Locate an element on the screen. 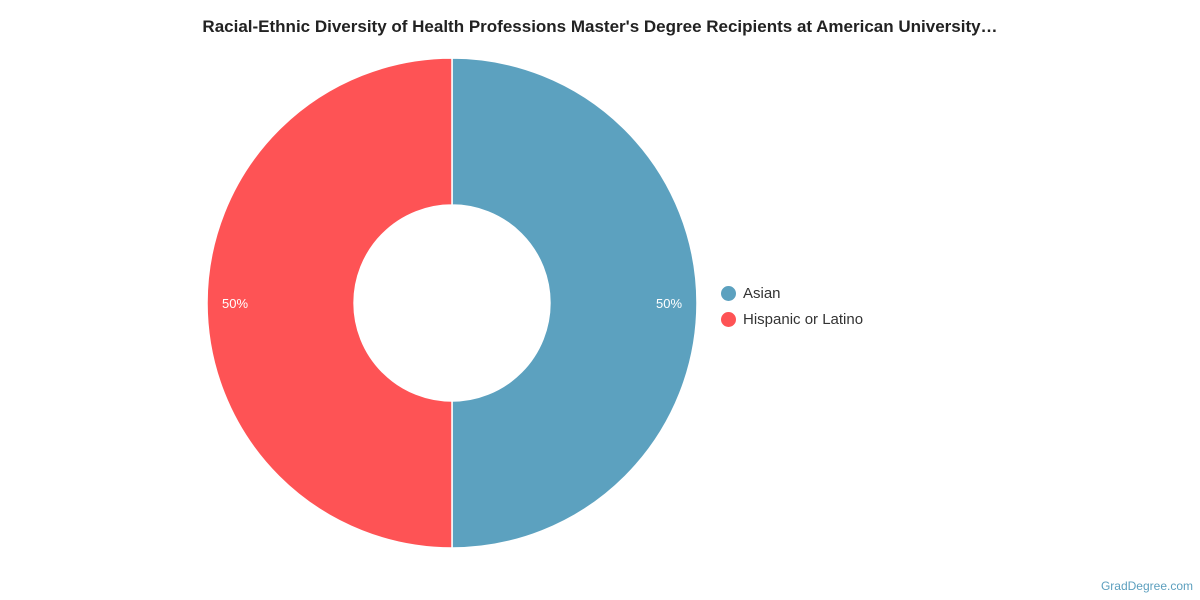 The width and height of the screenshot is (1200, 600). chart-legend: Asian Hispanic or Latino is located at coordinates (792, 306).